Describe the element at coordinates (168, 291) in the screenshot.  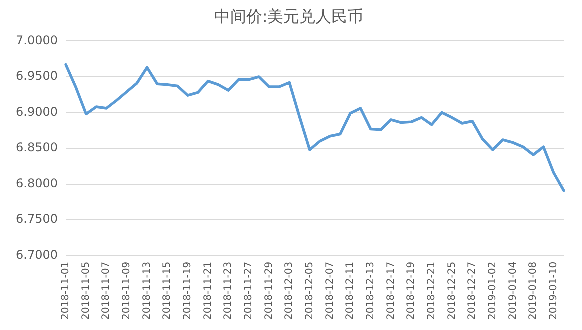
I see `x-tick-label: 2018-11-15` at that location.